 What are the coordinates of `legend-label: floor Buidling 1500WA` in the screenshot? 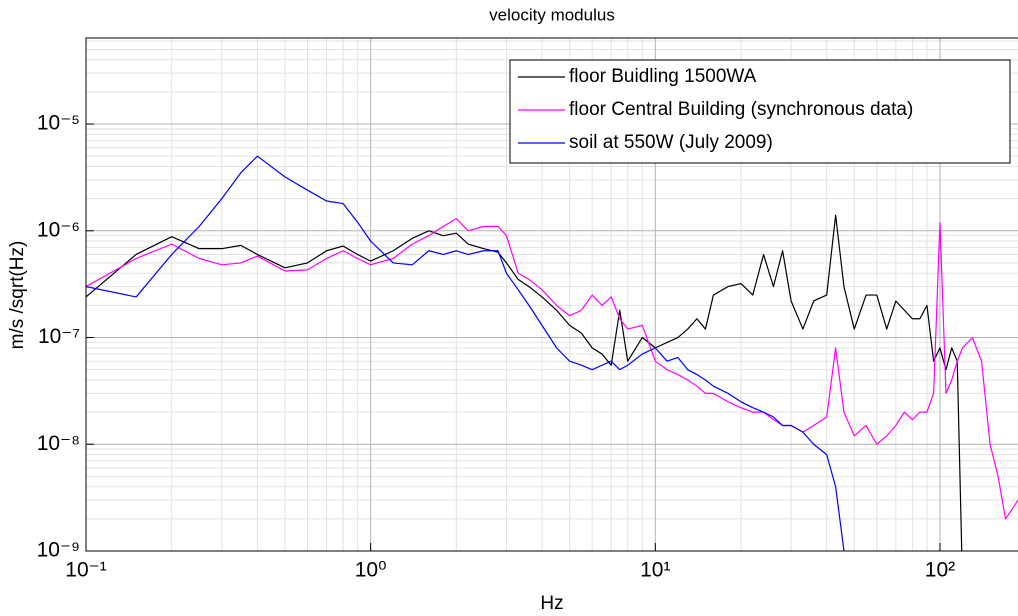 It's located at (663, 76).